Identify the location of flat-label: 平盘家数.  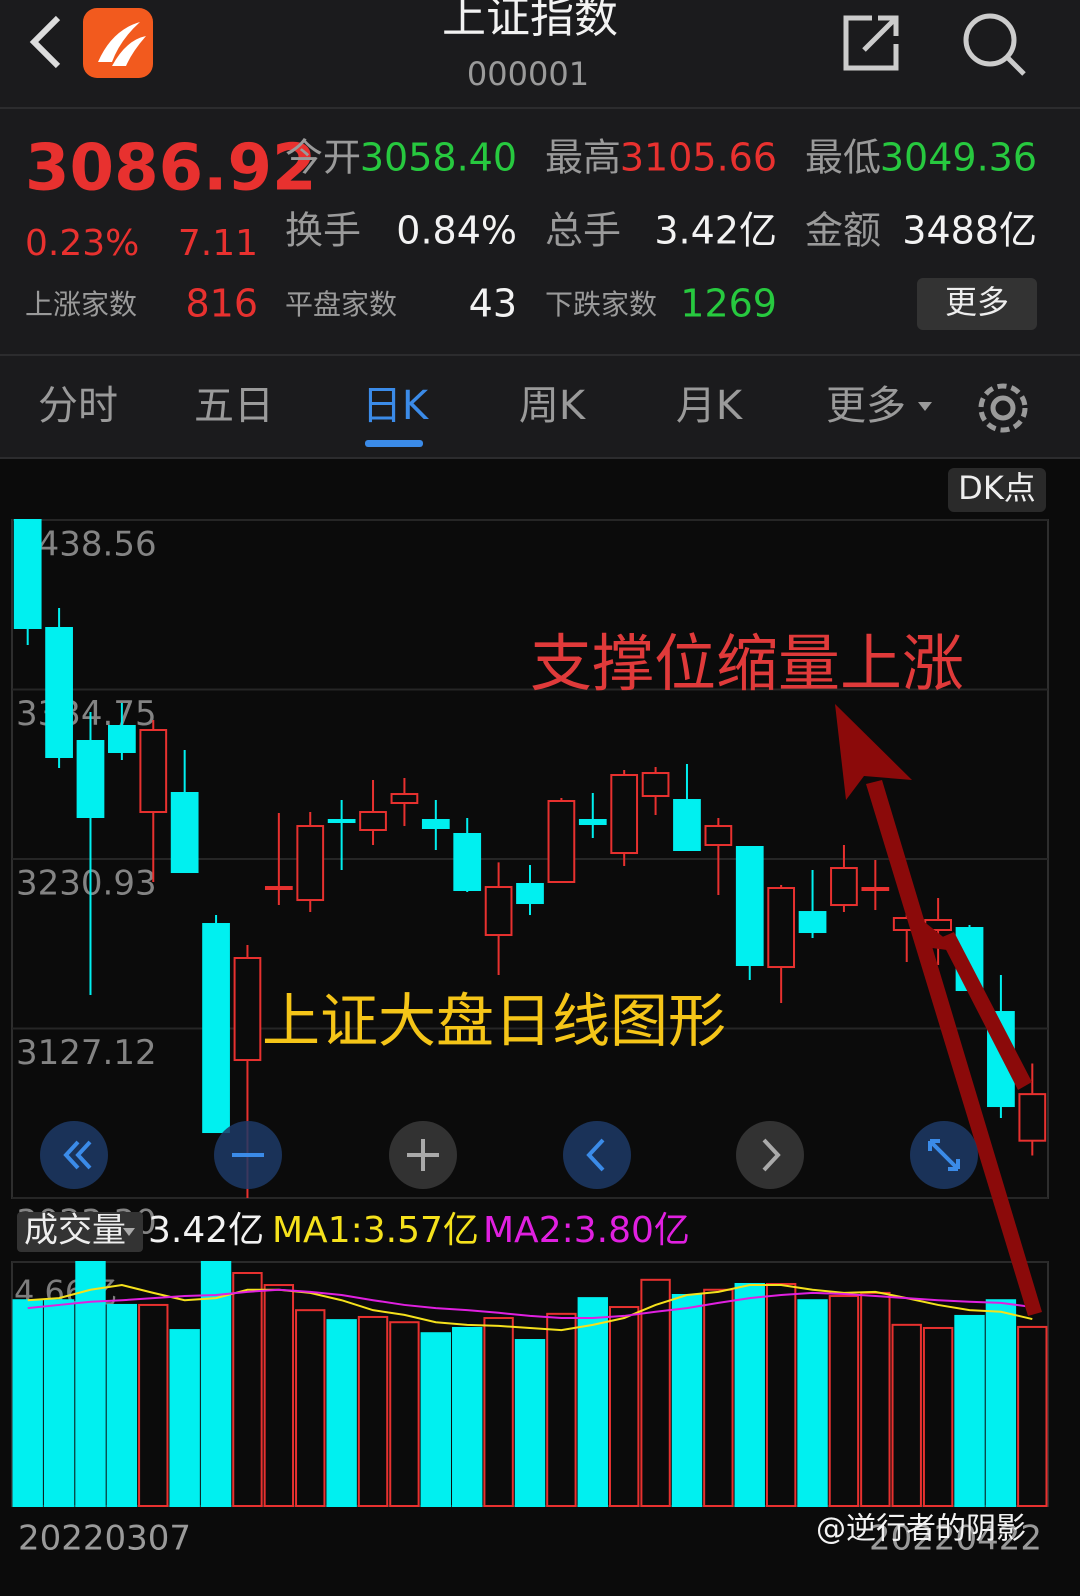
(341, 304).